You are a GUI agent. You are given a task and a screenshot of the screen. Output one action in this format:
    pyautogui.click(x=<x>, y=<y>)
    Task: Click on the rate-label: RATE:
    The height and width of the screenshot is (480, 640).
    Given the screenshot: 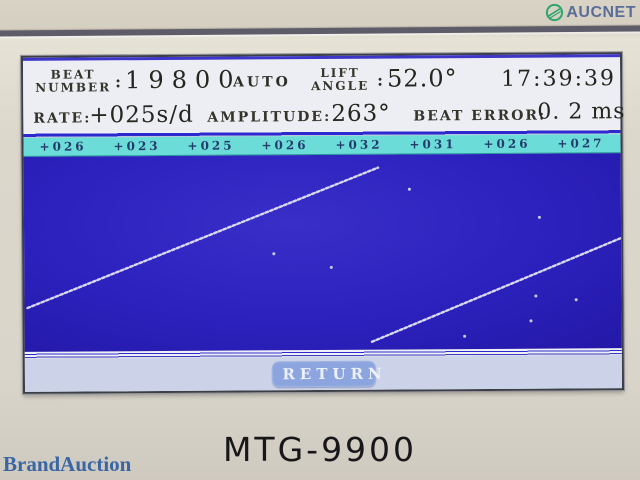 What is the action you would take?
    pyautogui.click(x=62, y=118)
    